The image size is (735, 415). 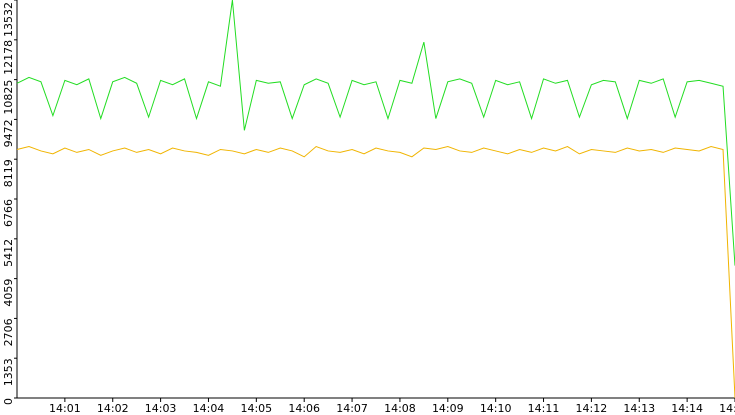 I want to click on y-tick-label: 6766, so click(x=8, y=213).